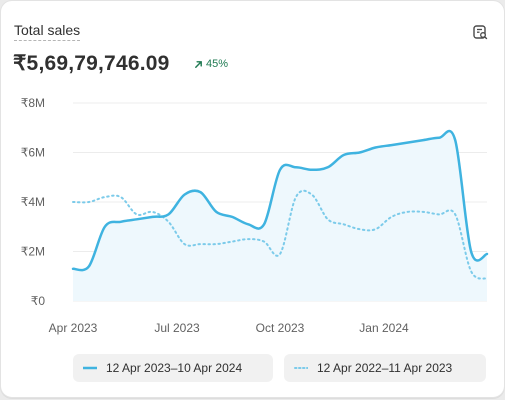  I want to click on legend-dotted-line-icon, so click(301, 368).